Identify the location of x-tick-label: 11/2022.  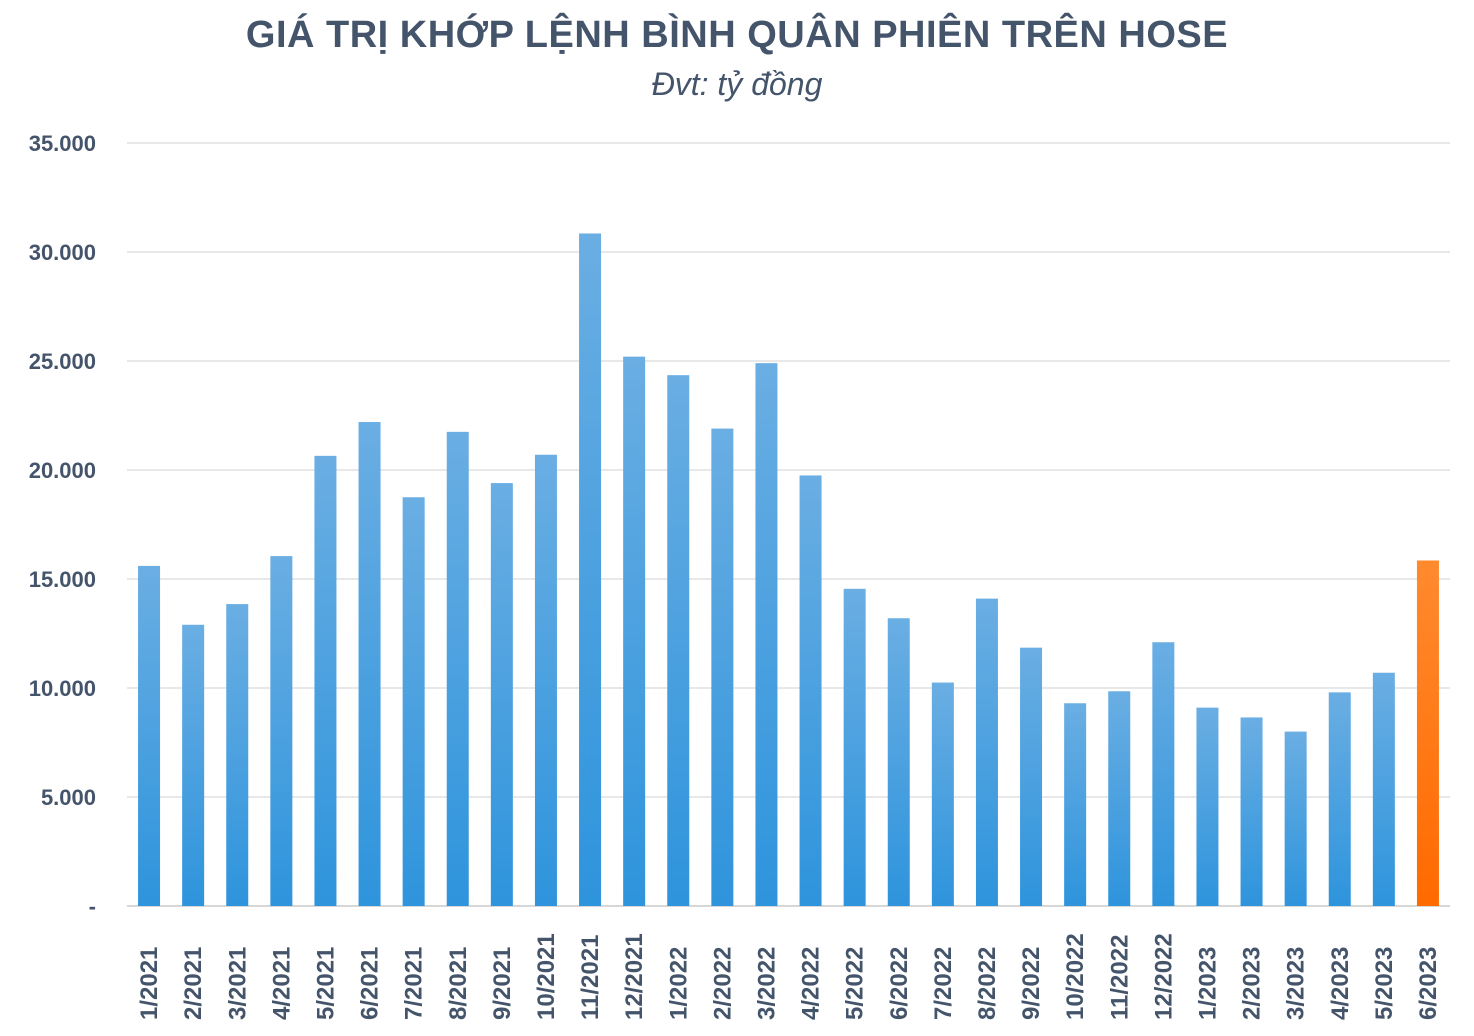
(1119, 977).